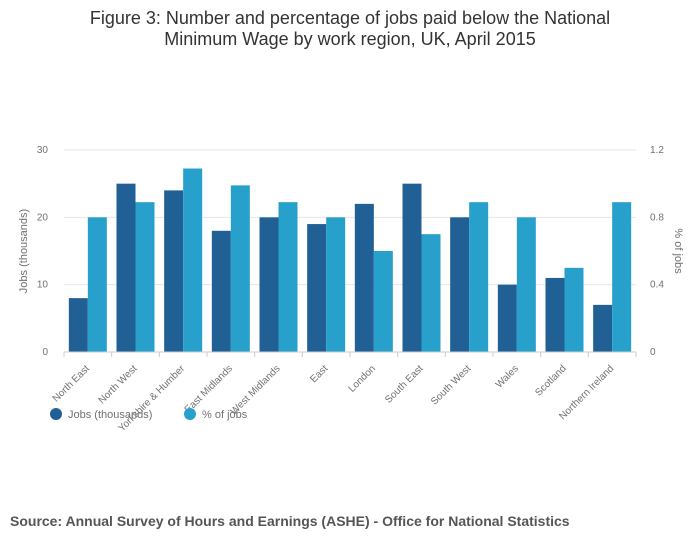  What do you see at coordinates (118, 384) in the screenshot?
I see `x-tick-label: North West` at bounding box center [118, 384].